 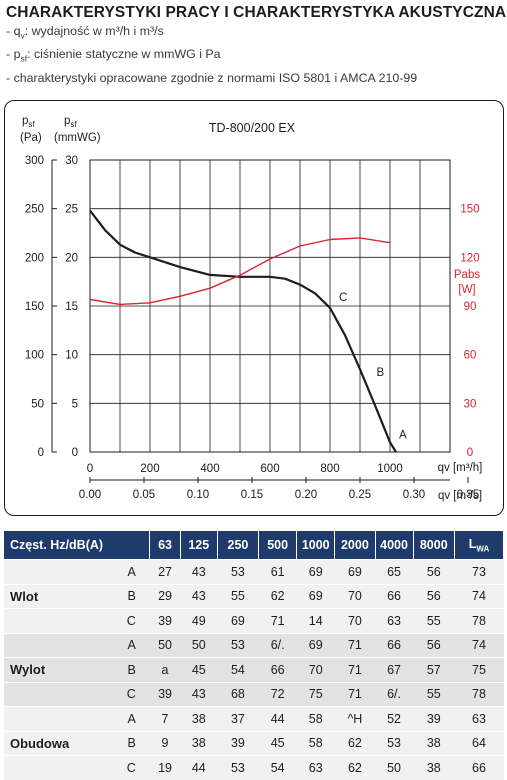 I want to click on watt-tick-label: 0, so click(x=470, y=453).